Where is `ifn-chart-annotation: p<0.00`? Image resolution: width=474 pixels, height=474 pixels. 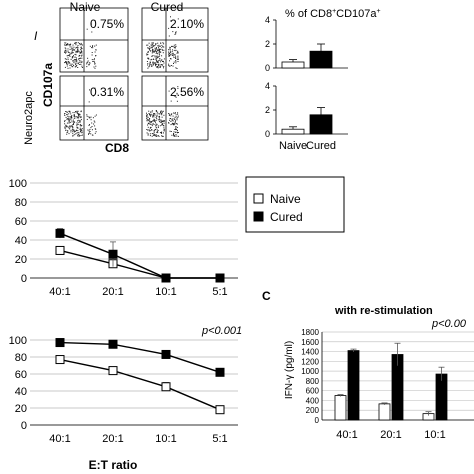
ifn-chart-annotation: p<0.00 is located at coordinates (449, 324).